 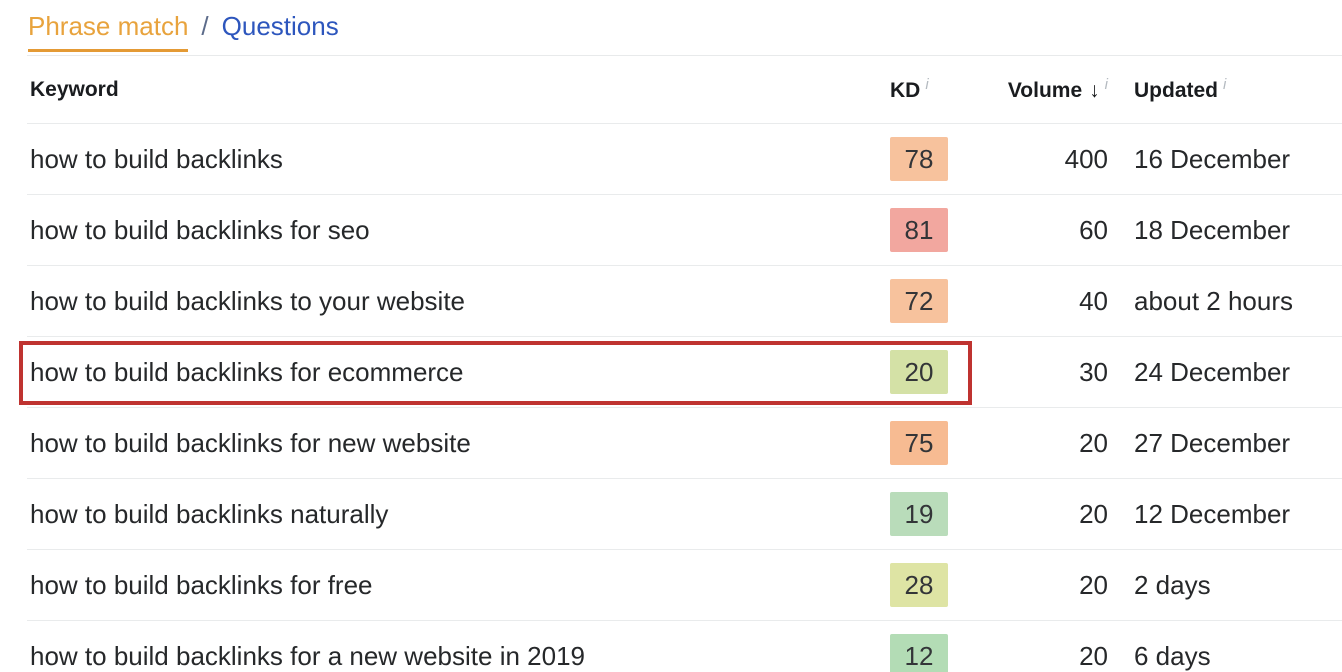 I want to click on header-kd: KD i, so click(x=909, y=89).